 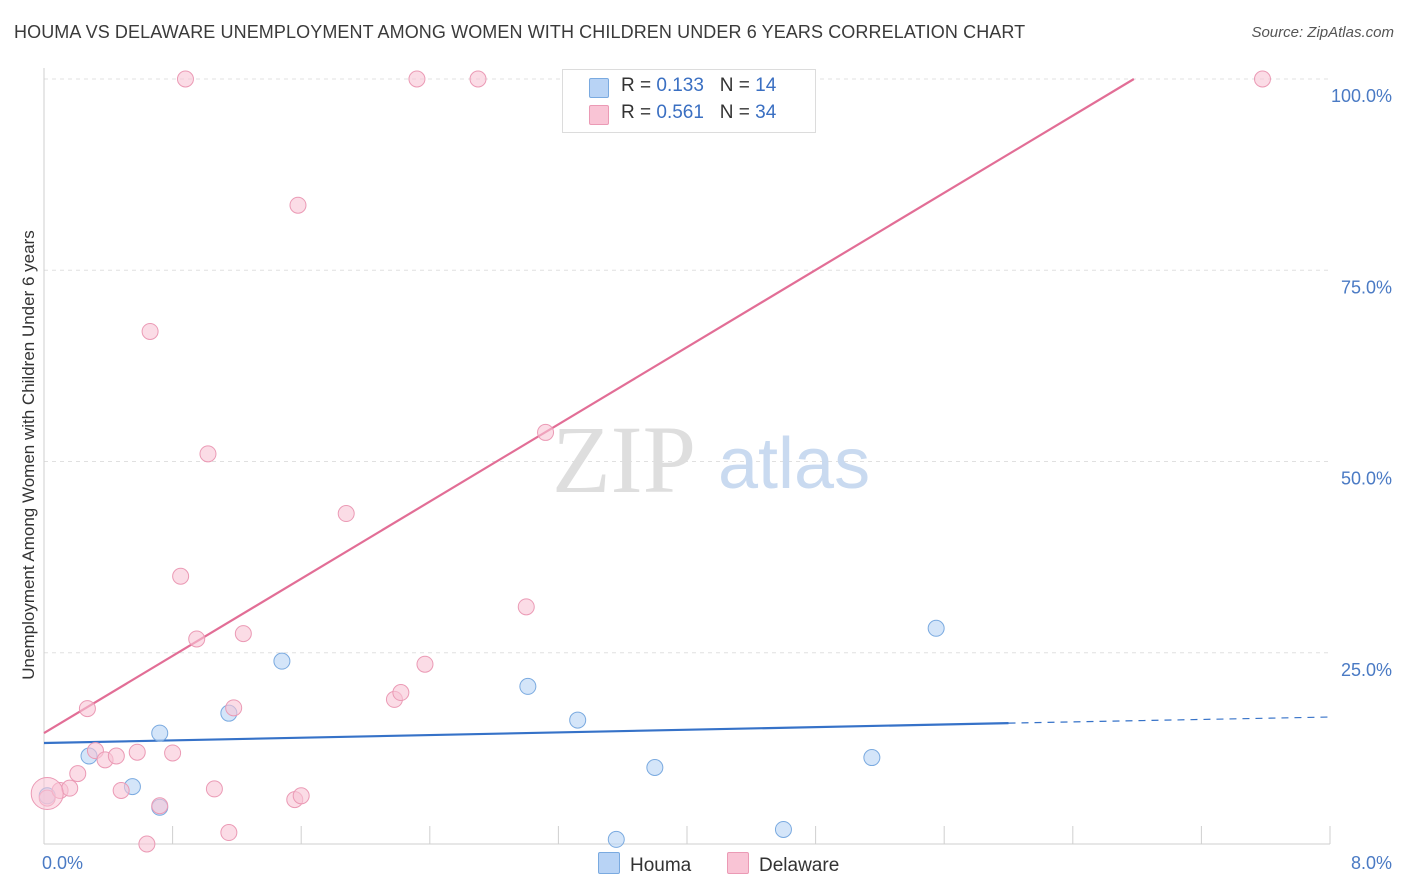 I want to click on watermark-zip: ZIP, so click(x=624, y=459).